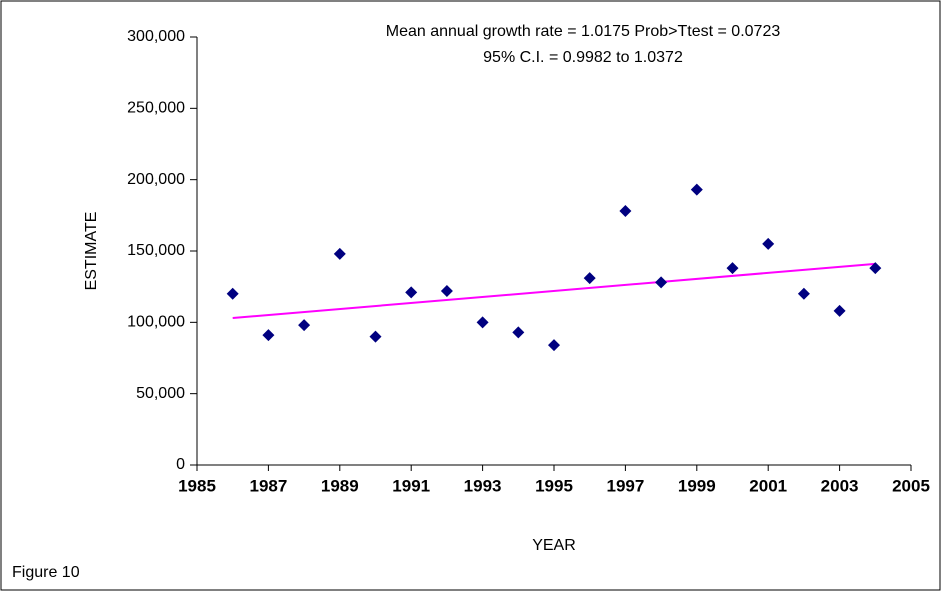 The height and width of the screenshot is (592, 942). I want to click on x-tick-label: 1997, so click(625, 485).